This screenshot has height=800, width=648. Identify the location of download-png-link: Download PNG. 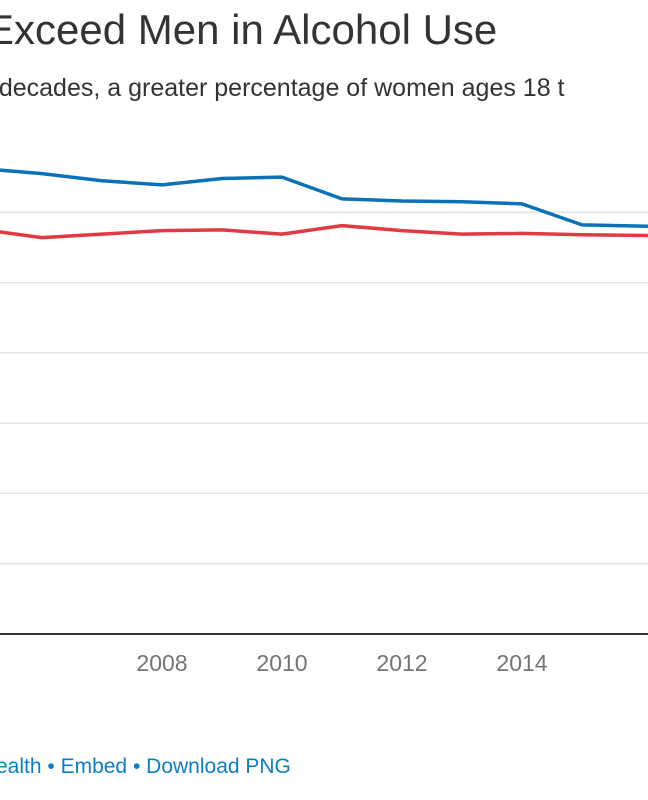
(218, 766).